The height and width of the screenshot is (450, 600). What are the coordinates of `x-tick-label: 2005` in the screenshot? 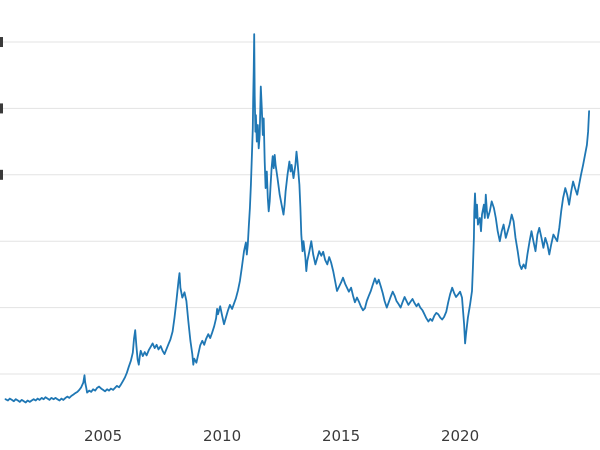 It's located at (103, 436).